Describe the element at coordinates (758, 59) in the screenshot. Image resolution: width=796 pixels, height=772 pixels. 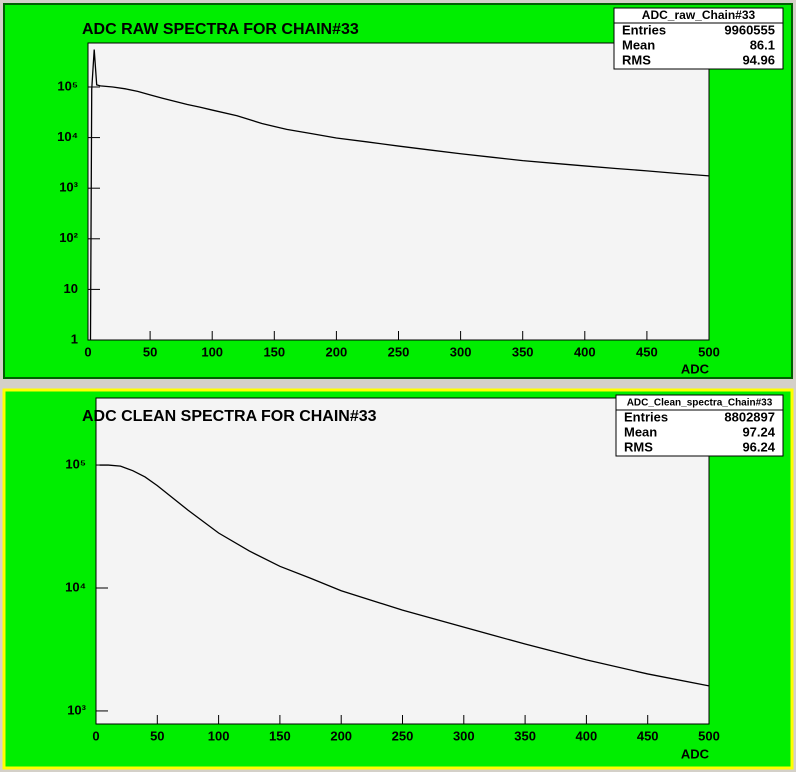
I see `stats-value: 94.96` at that location.